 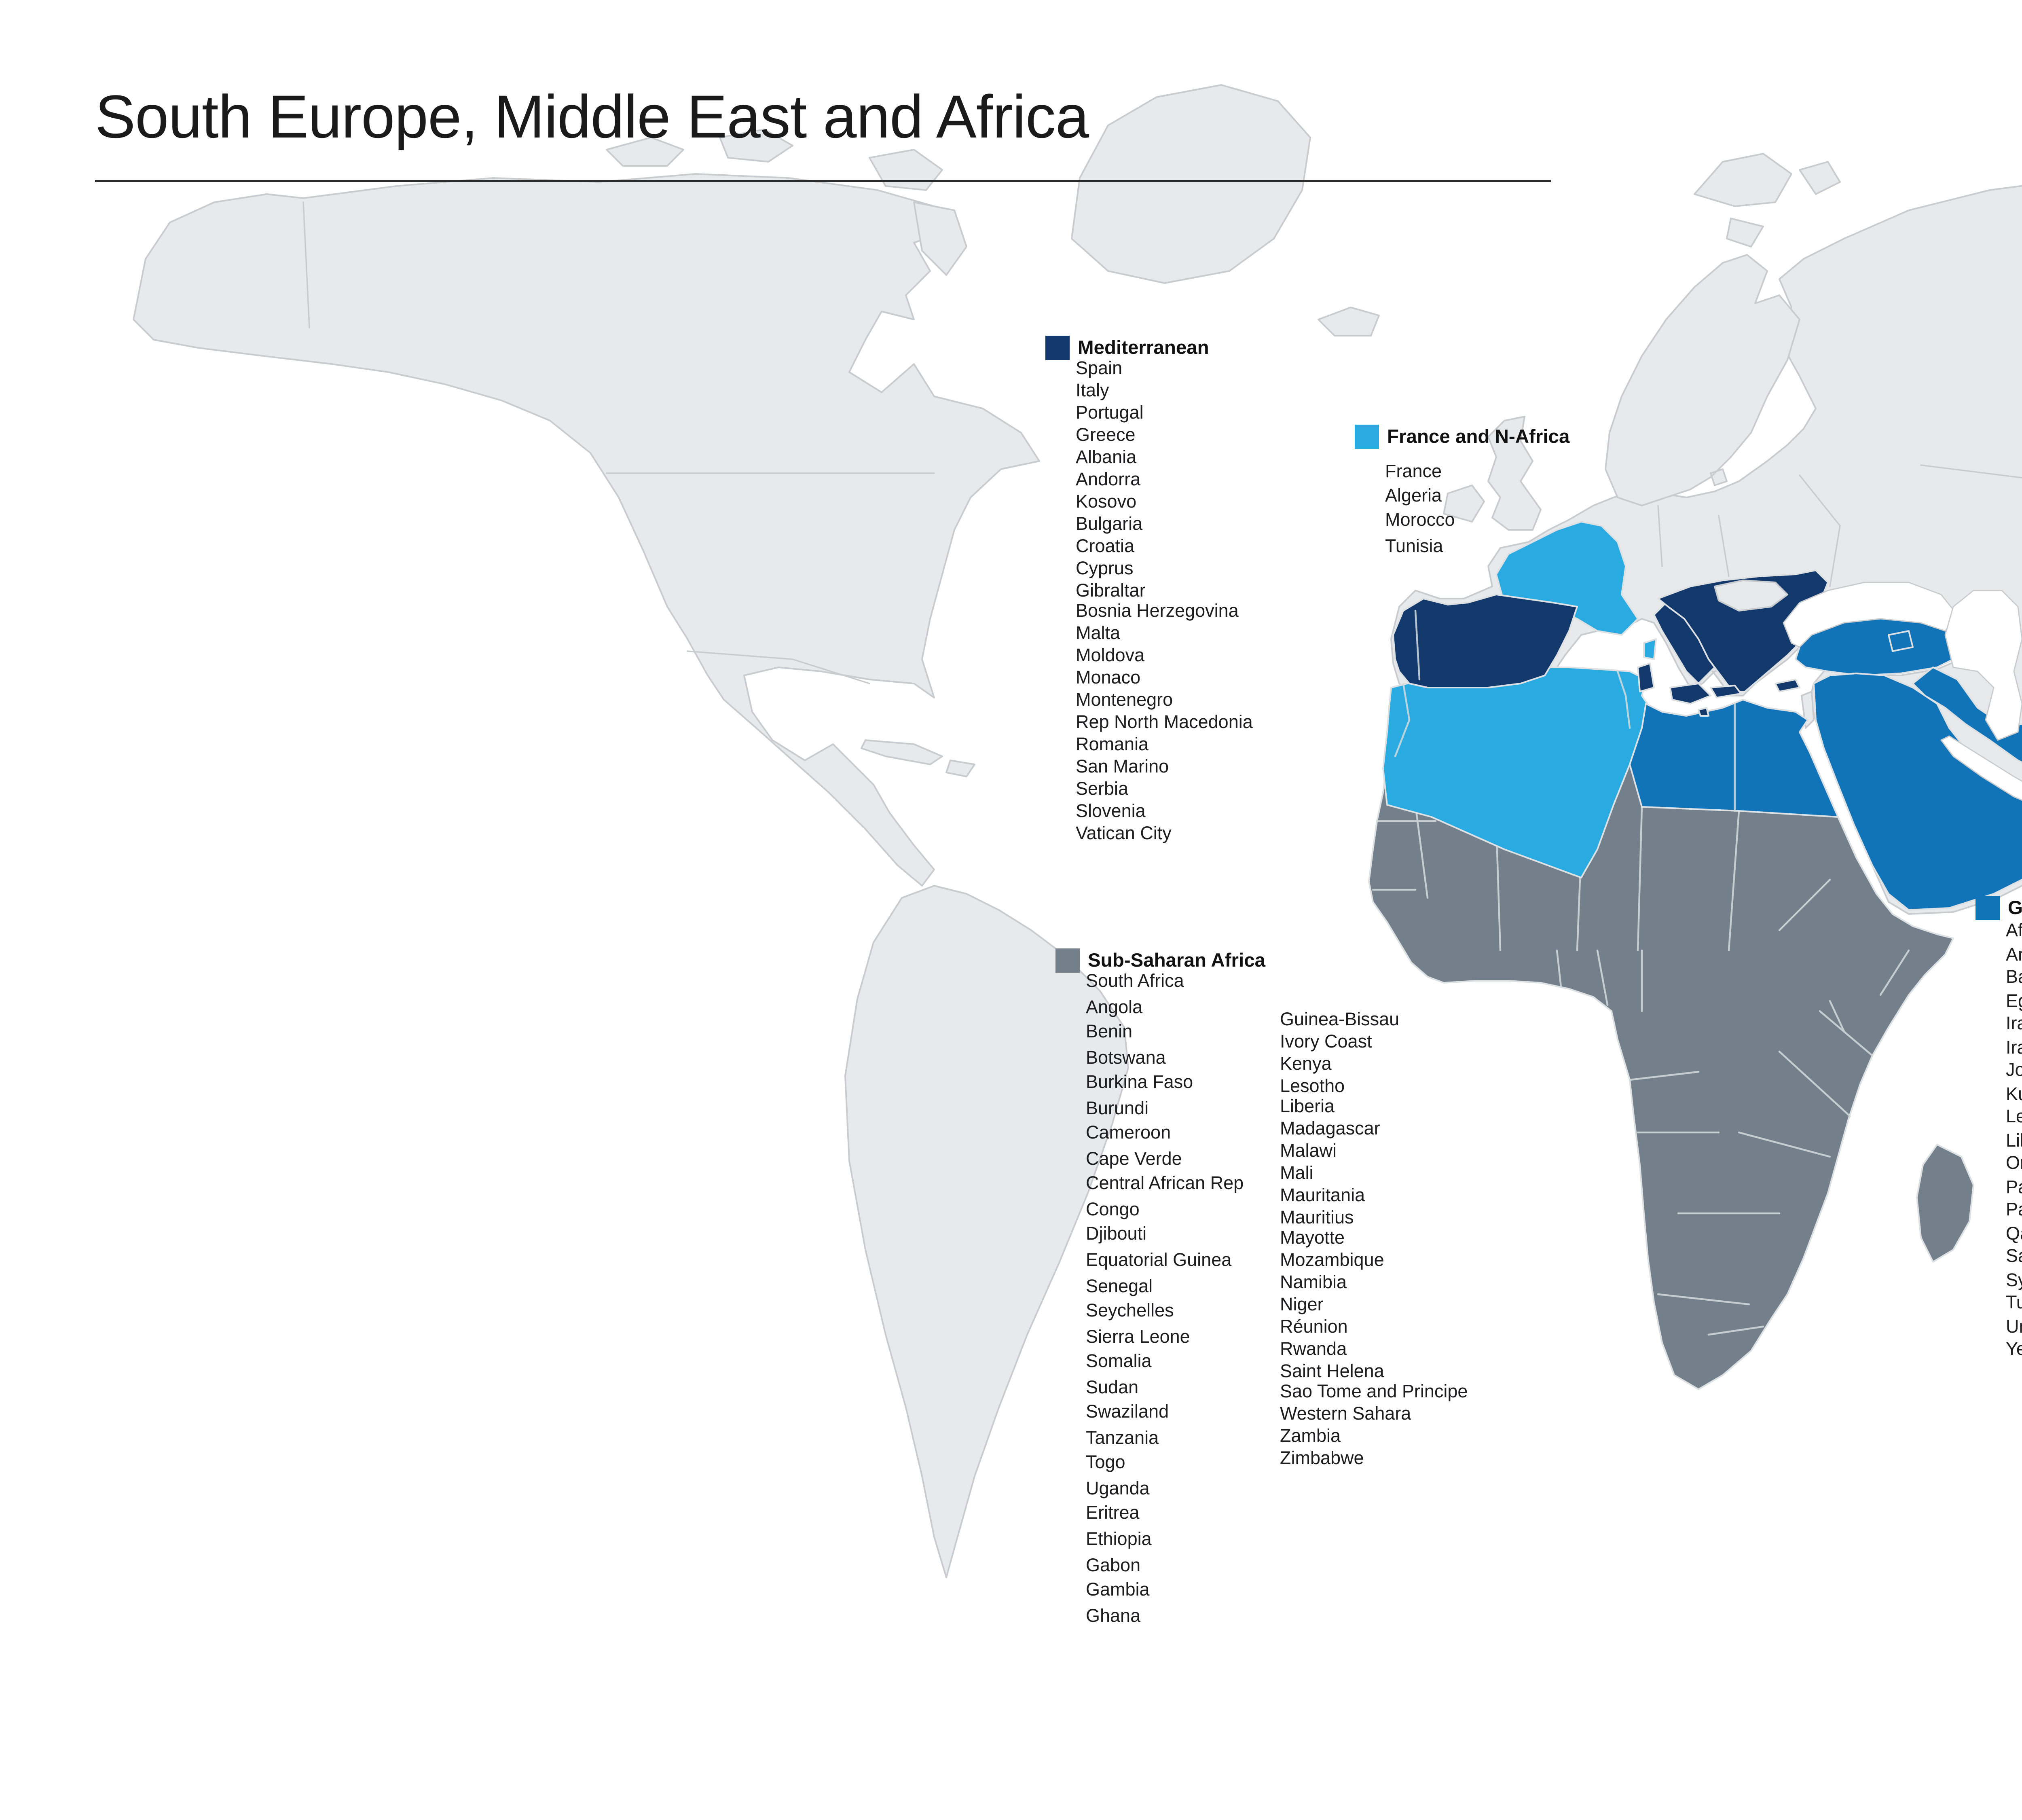 What do you see at coordinates (2014, 1325) in the screenshot?
I see `legend-country: United Arab Emirates` at bounding box center [2014, 1325].